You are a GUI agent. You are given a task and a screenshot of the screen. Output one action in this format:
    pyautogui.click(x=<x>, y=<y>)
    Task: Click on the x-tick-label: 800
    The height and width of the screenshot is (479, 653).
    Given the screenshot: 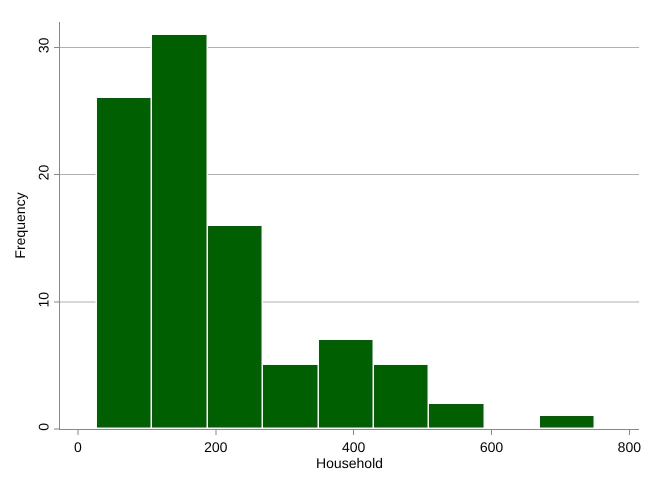 What is the action you would take?
    pyautogui.click(x=630, y=446)
    